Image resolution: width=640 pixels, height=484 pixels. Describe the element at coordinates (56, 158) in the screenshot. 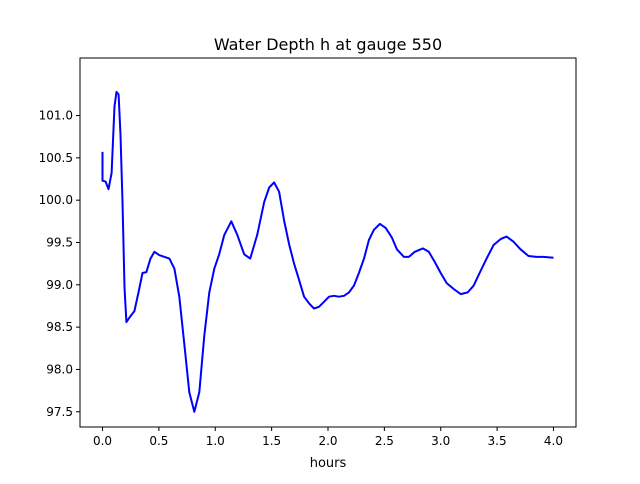

I see `y-tick-label: 100.5` at that location.